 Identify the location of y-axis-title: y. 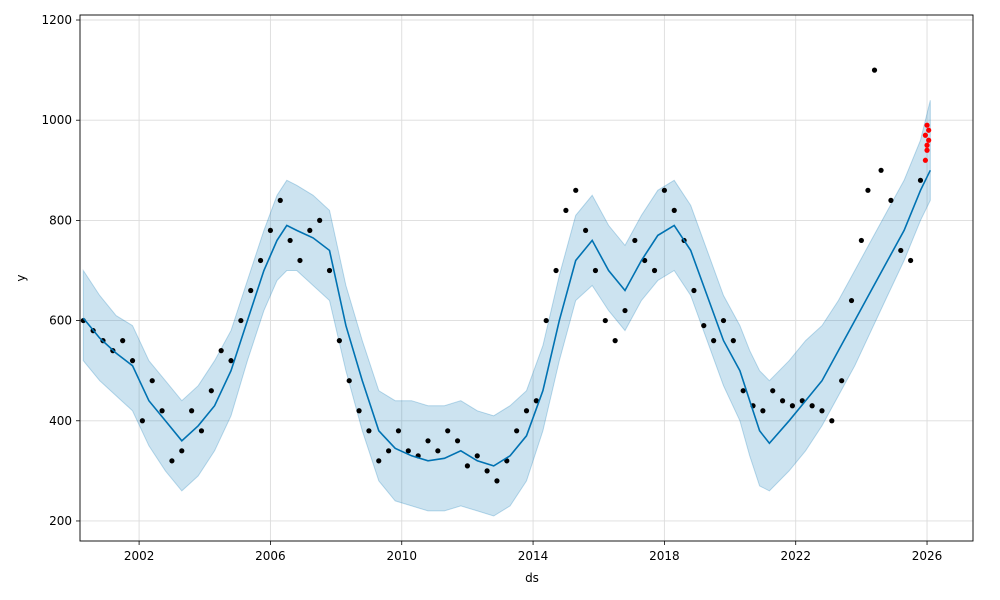
(21, 277).